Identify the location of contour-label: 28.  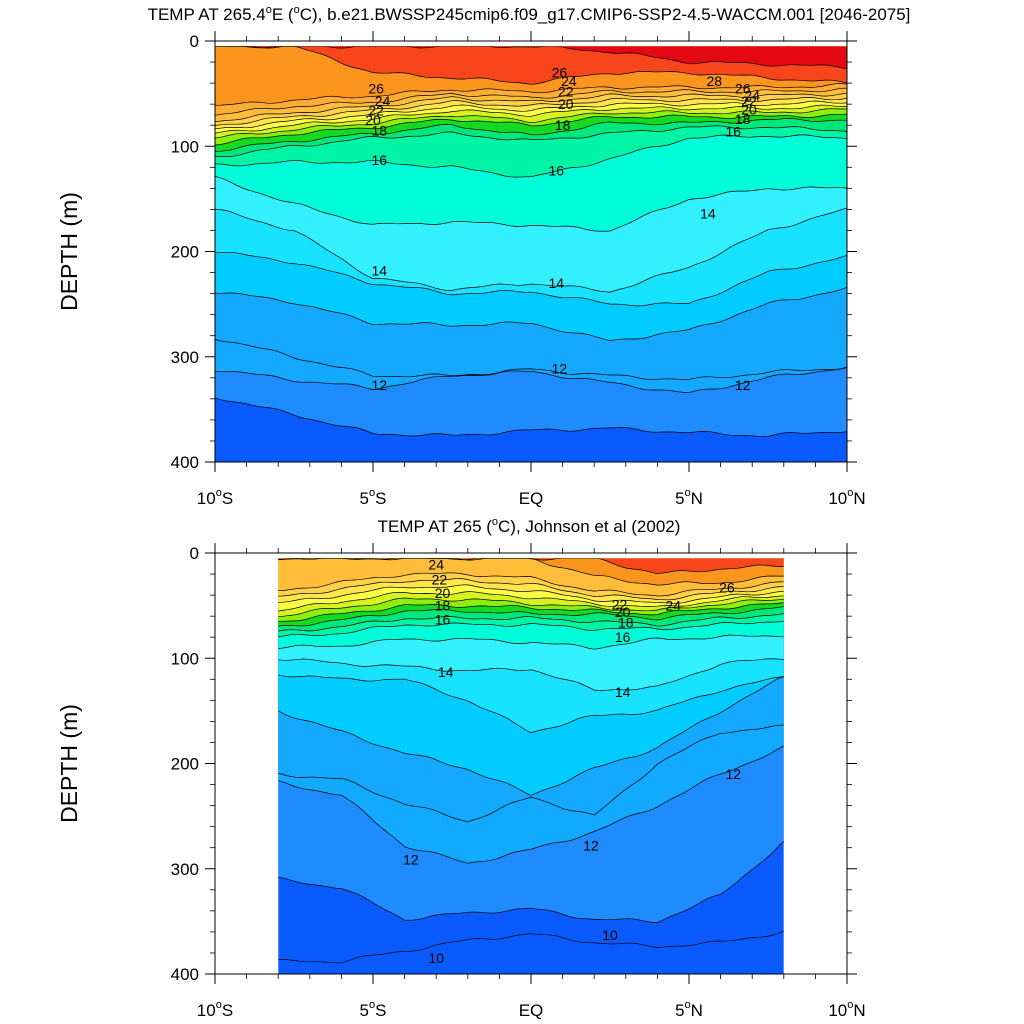
(714, 81).